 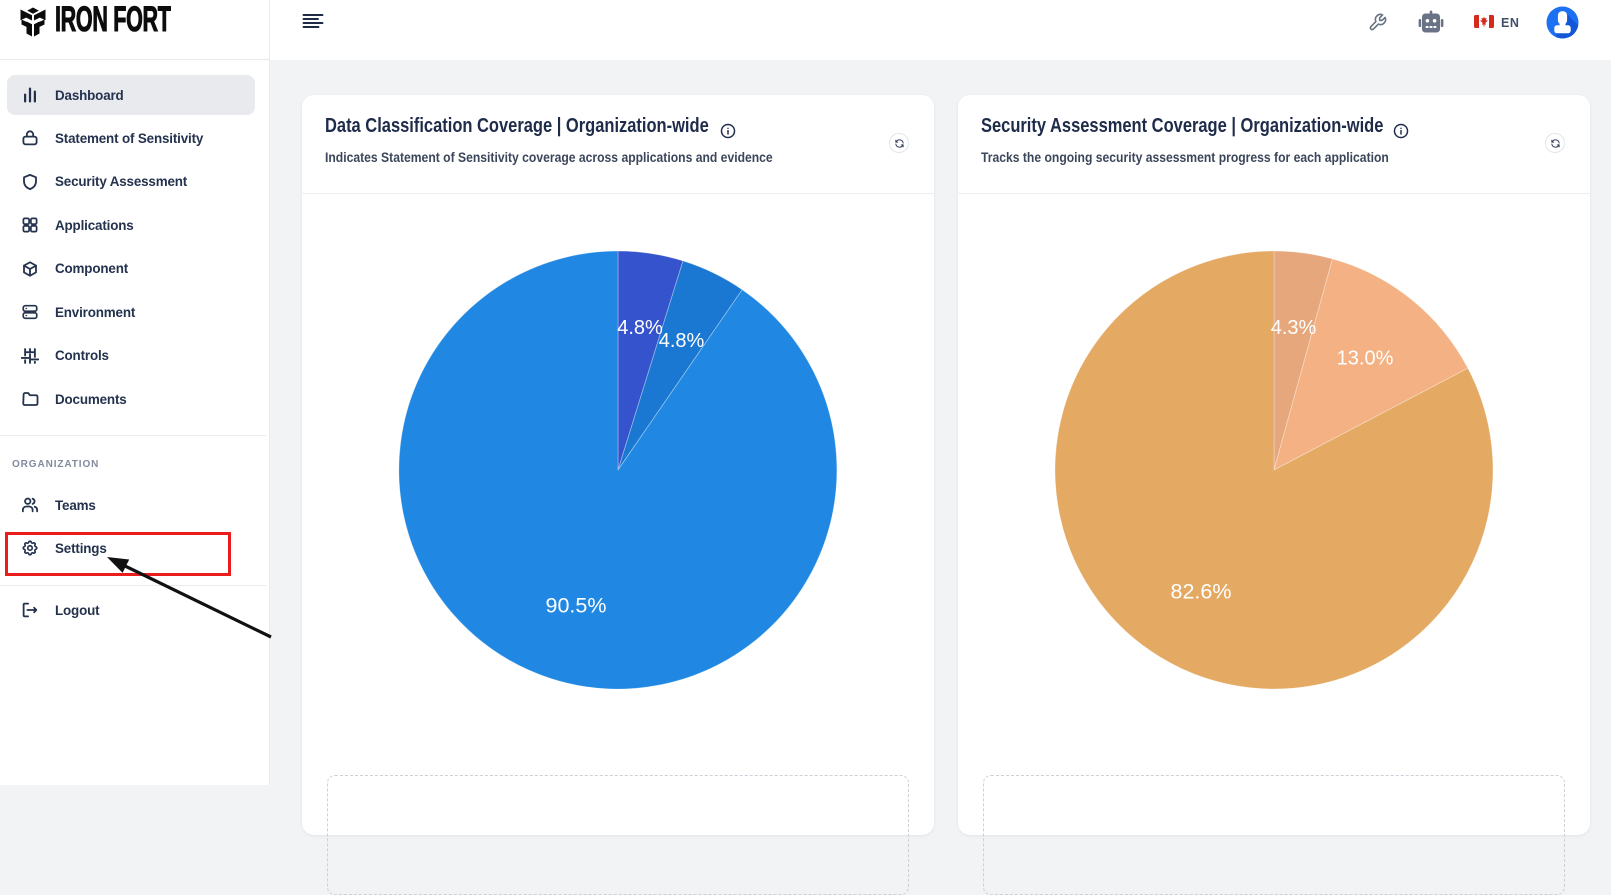 I want to click on svg-text: 90.5%, so click(x=576, y=606).